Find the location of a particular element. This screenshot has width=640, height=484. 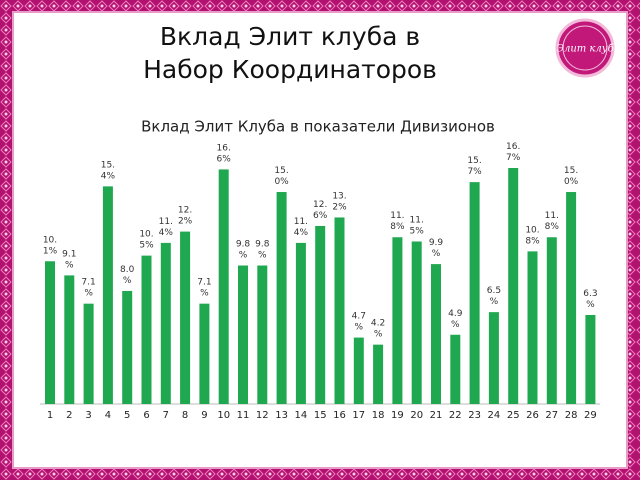

x-tick-label: 23 is located at coordinates (474, 415).